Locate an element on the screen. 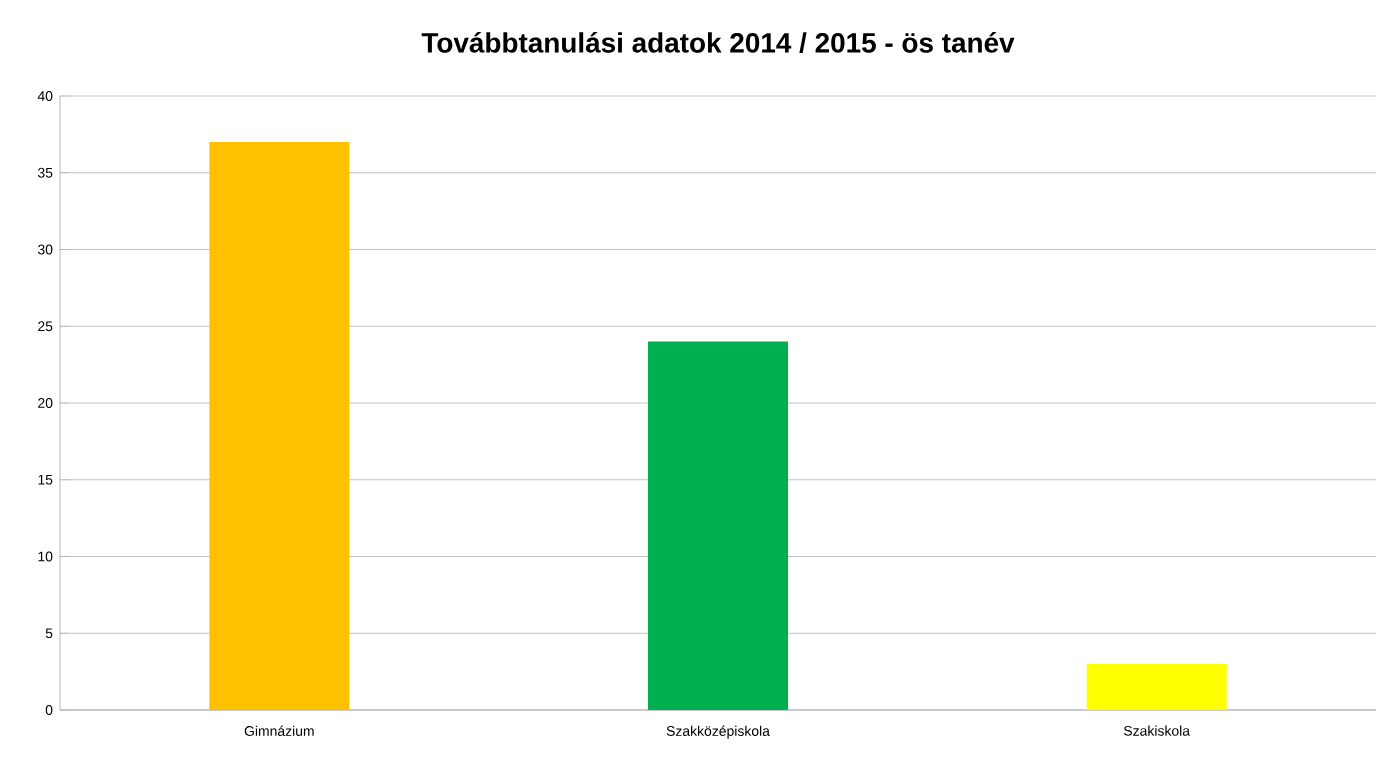  chart-title: Továbbtanulási adatok 2014 / 2015 - ös tanév is located at coordinates (718, 42).